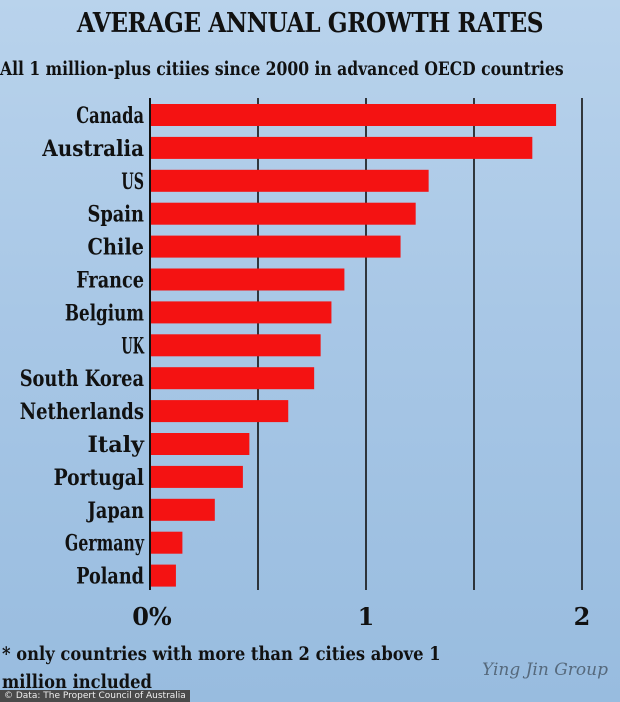 The height and width of the screenshot is (702, 620). I want to click on chart-title: AVERAGE ANNUAL GROWTH RATES, so click(310, 23).